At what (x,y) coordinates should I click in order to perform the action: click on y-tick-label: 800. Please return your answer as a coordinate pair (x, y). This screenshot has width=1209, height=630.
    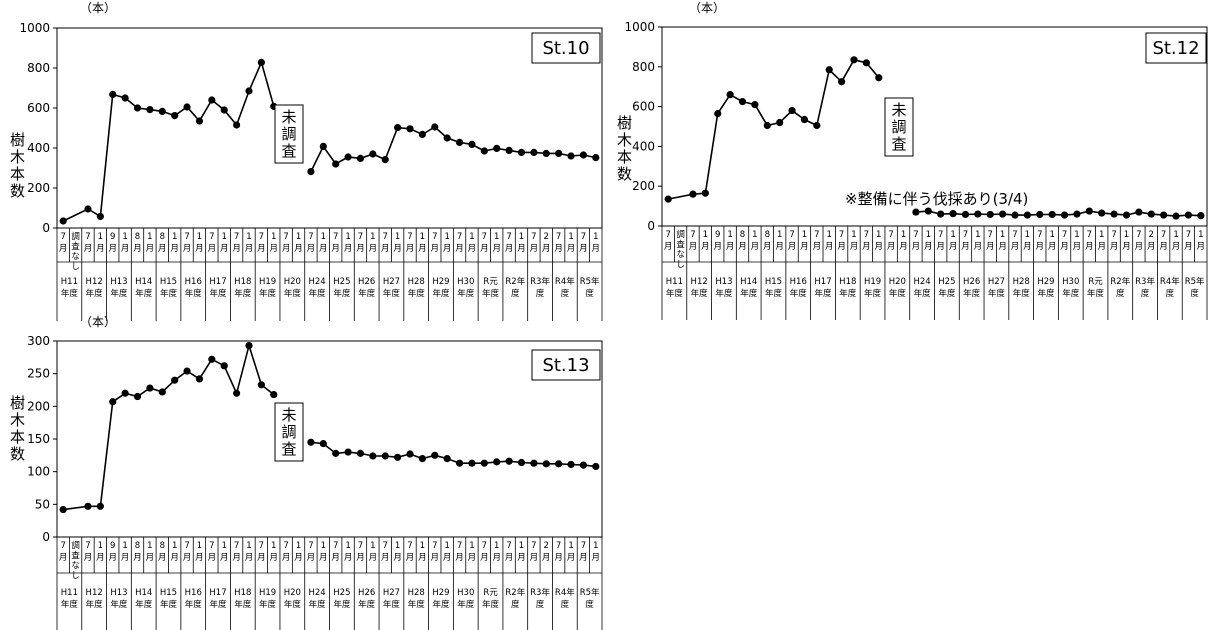
    Looking at the image, I should click on (38, 68).